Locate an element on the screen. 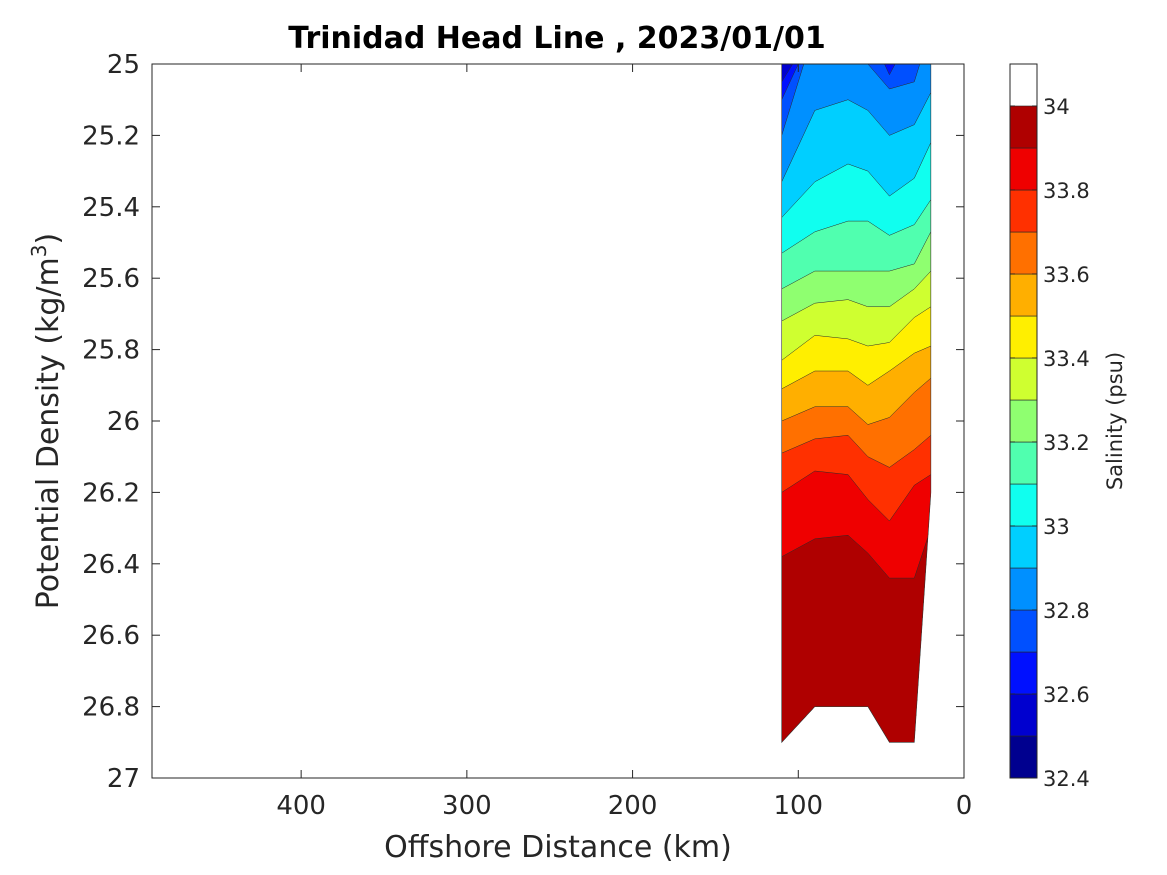  colorbar-tick-label: 33 is located at coordinates (1056, 527).